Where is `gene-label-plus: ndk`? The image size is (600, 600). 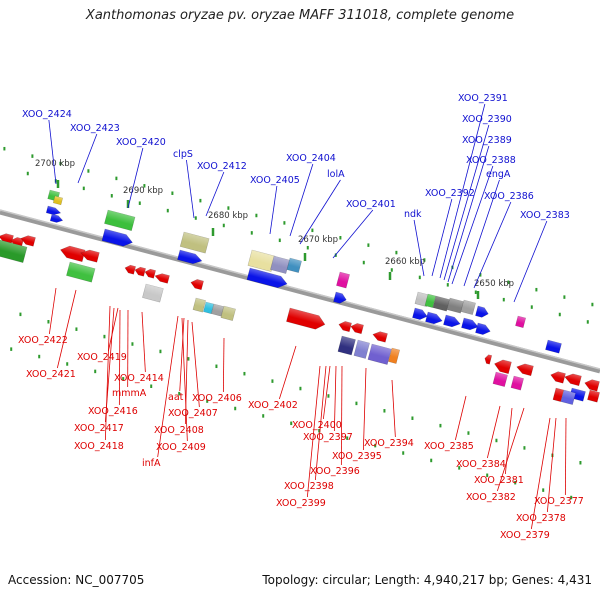
gene-label-plus: ndk is located at coordinates (413, 214).